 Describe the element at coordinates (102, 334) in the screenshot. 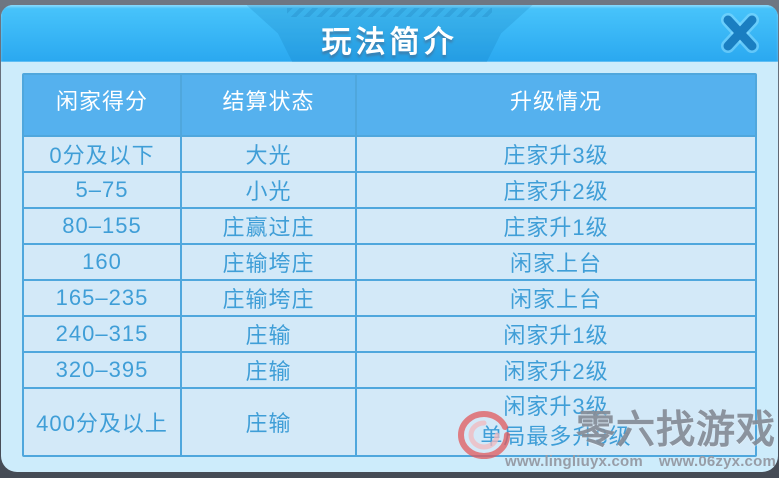

I see `table-cell: 240–315` at that location.